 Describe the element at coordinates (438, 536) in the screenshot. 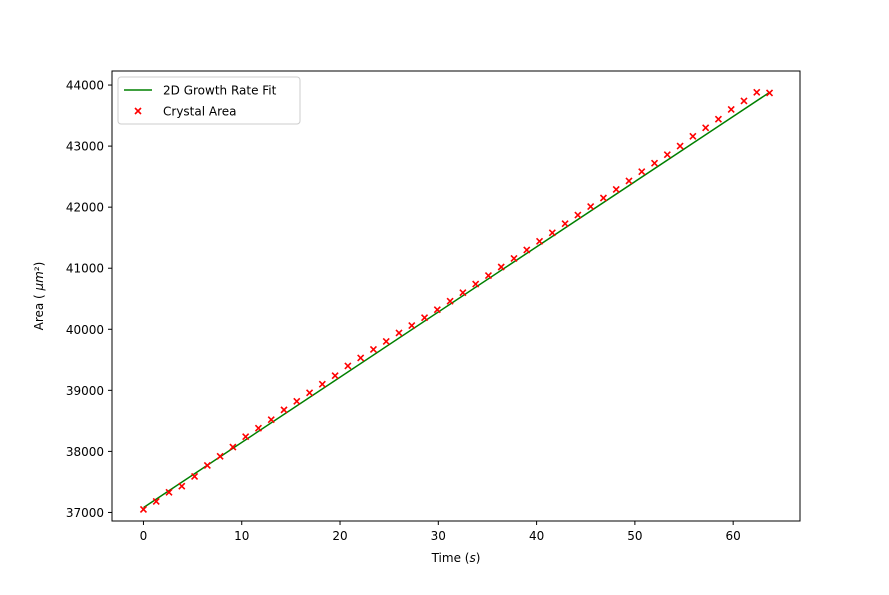

I see `x-tick-label: 30` at that location.